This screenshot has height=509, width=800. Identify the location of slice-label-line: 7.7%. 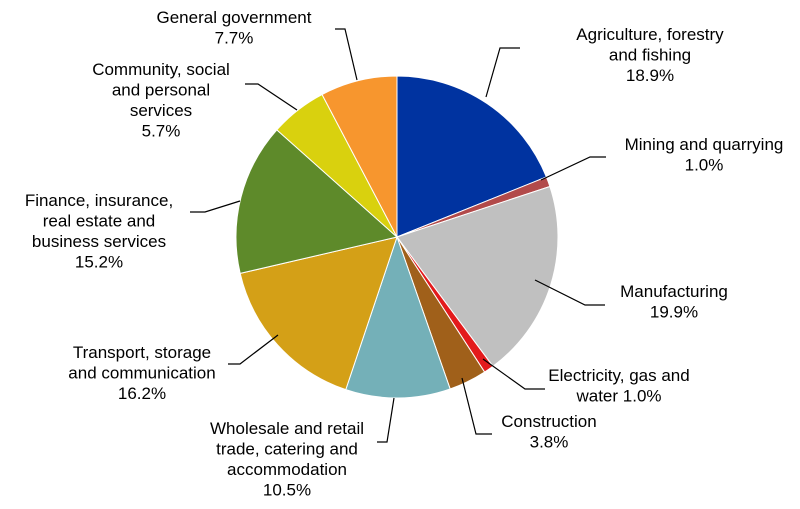
(234, 38).